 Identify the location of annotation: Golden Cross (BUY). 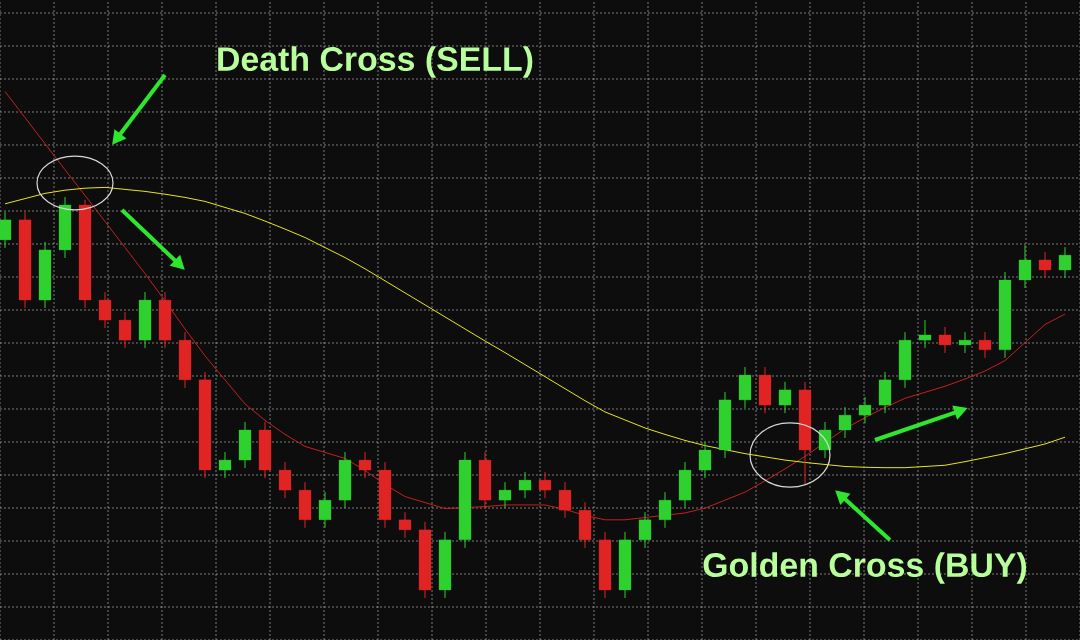
(865, 568).